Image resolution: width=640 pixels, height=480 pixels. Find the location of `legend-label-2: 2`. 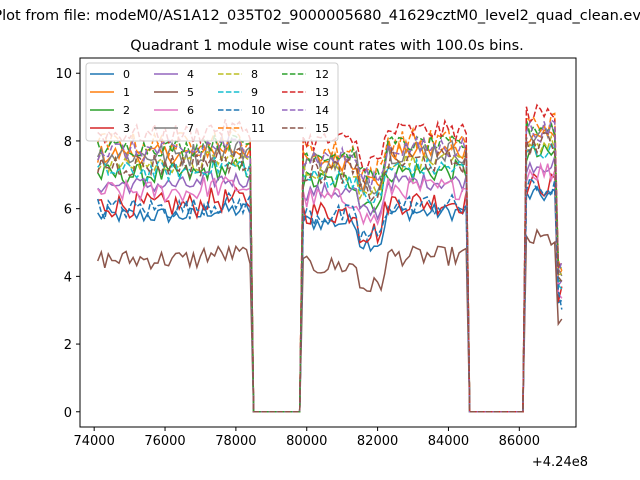

legend-label-2: 2 is located at coordinates (126, 110).